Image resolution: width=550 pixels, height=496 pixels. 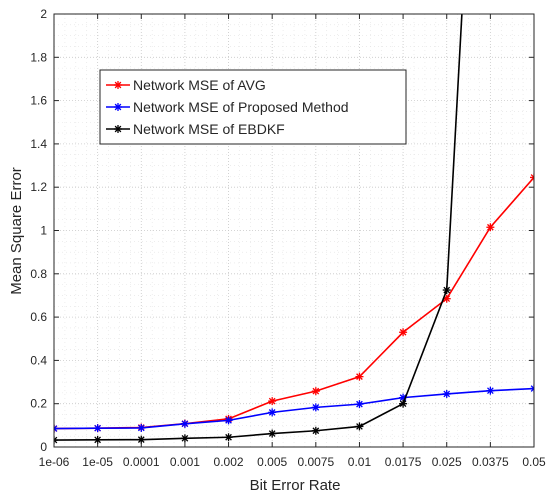 What do you see at coordinates (38, 187) in the screenshot?
I see `y-tick-label: 1.2` at bounding box center [38, 187].